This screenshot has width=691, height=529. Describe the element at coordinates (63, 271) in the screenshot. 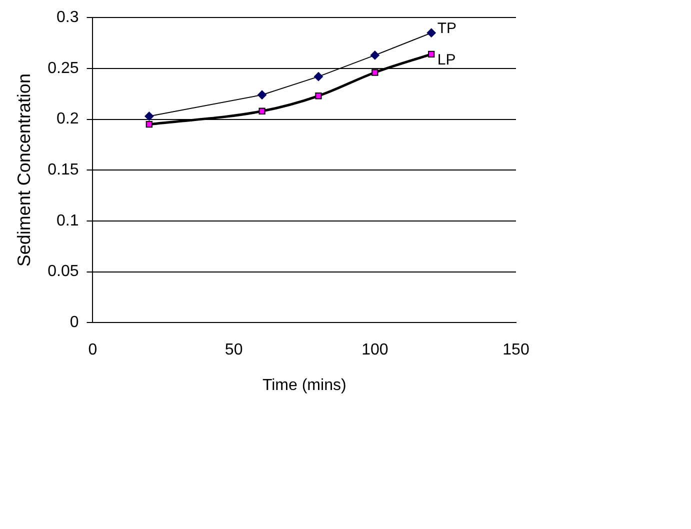

I see `y-tick-label: 0.05` at that location.